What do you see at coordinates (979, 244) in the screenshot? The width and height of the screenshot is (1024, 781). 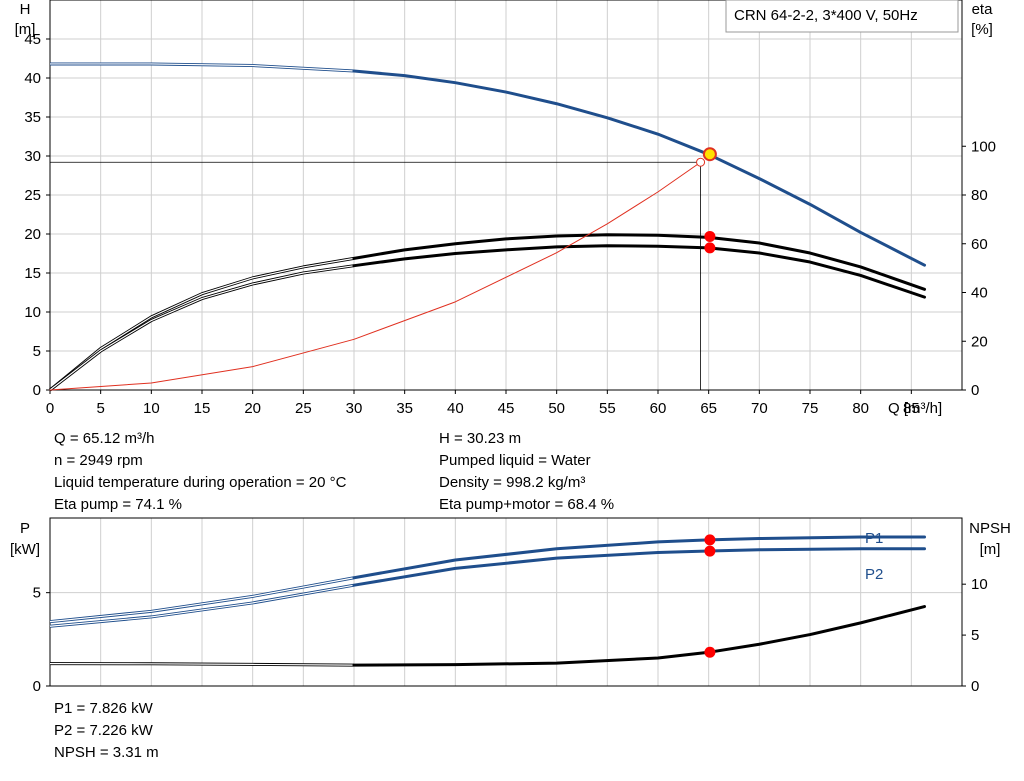 I see `y-right-tick-label: 60` at bounding box center [979, 244].